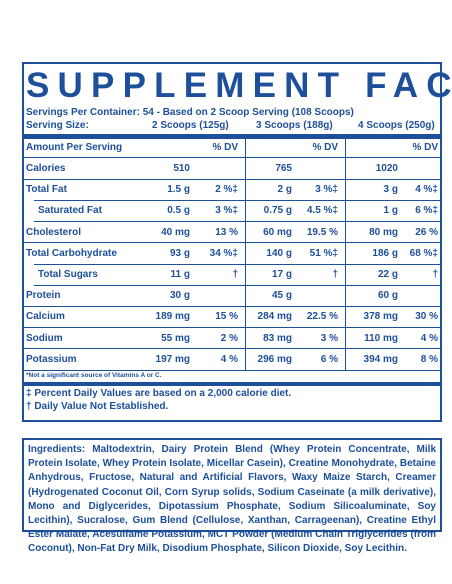  I want to click on amount: 40 mg, so click(175, 232).